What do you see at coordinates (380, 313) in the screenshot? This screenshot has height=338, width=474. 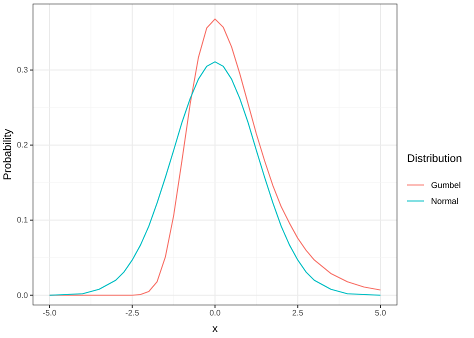 I see `x-tick-label: 5.0` at bounding box center [380, 313].